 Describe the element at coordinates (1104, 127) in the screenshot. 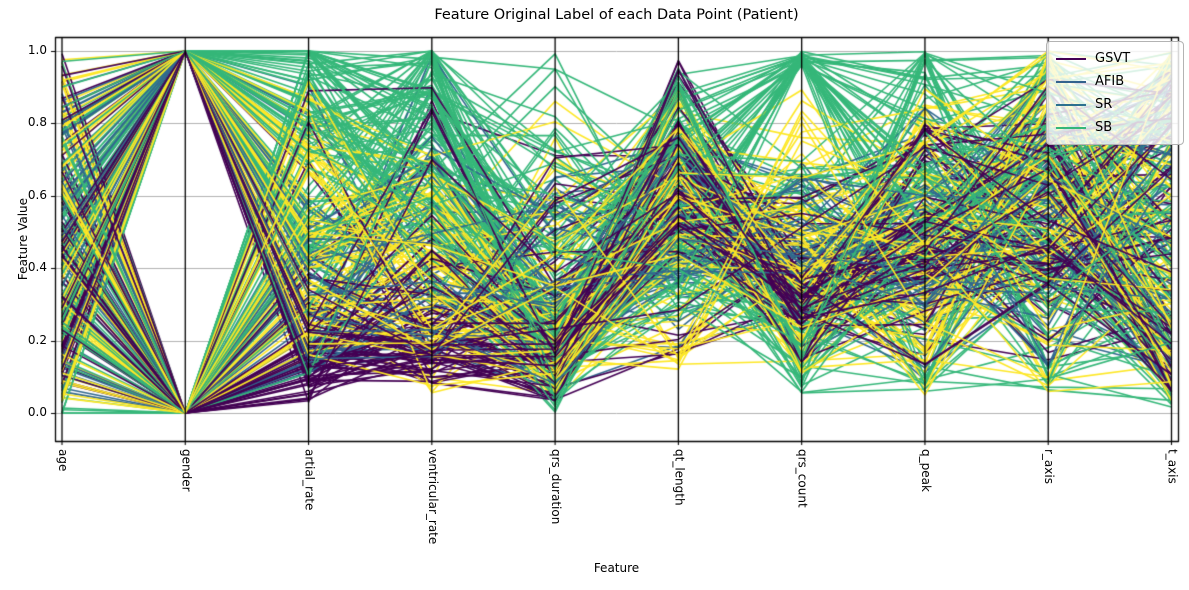

I see `legend-label: SB` at that location.